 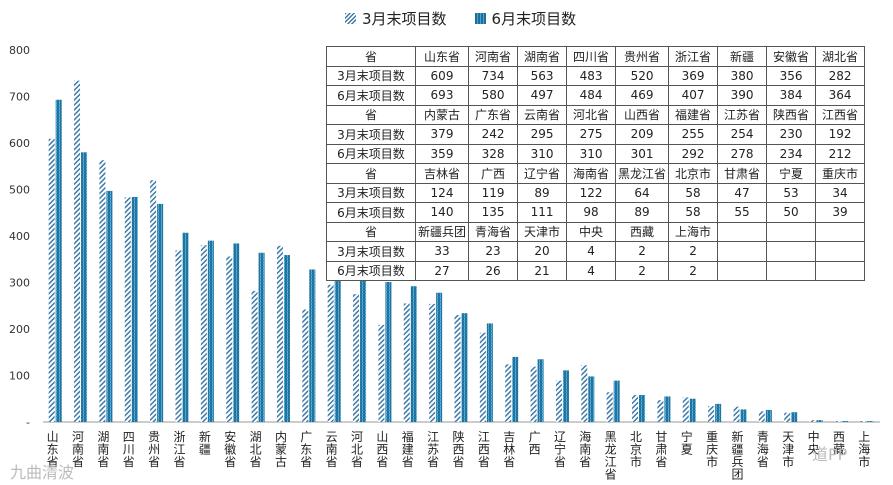 I want to click on y-tick-label: 800, so click(x=19, y=50).